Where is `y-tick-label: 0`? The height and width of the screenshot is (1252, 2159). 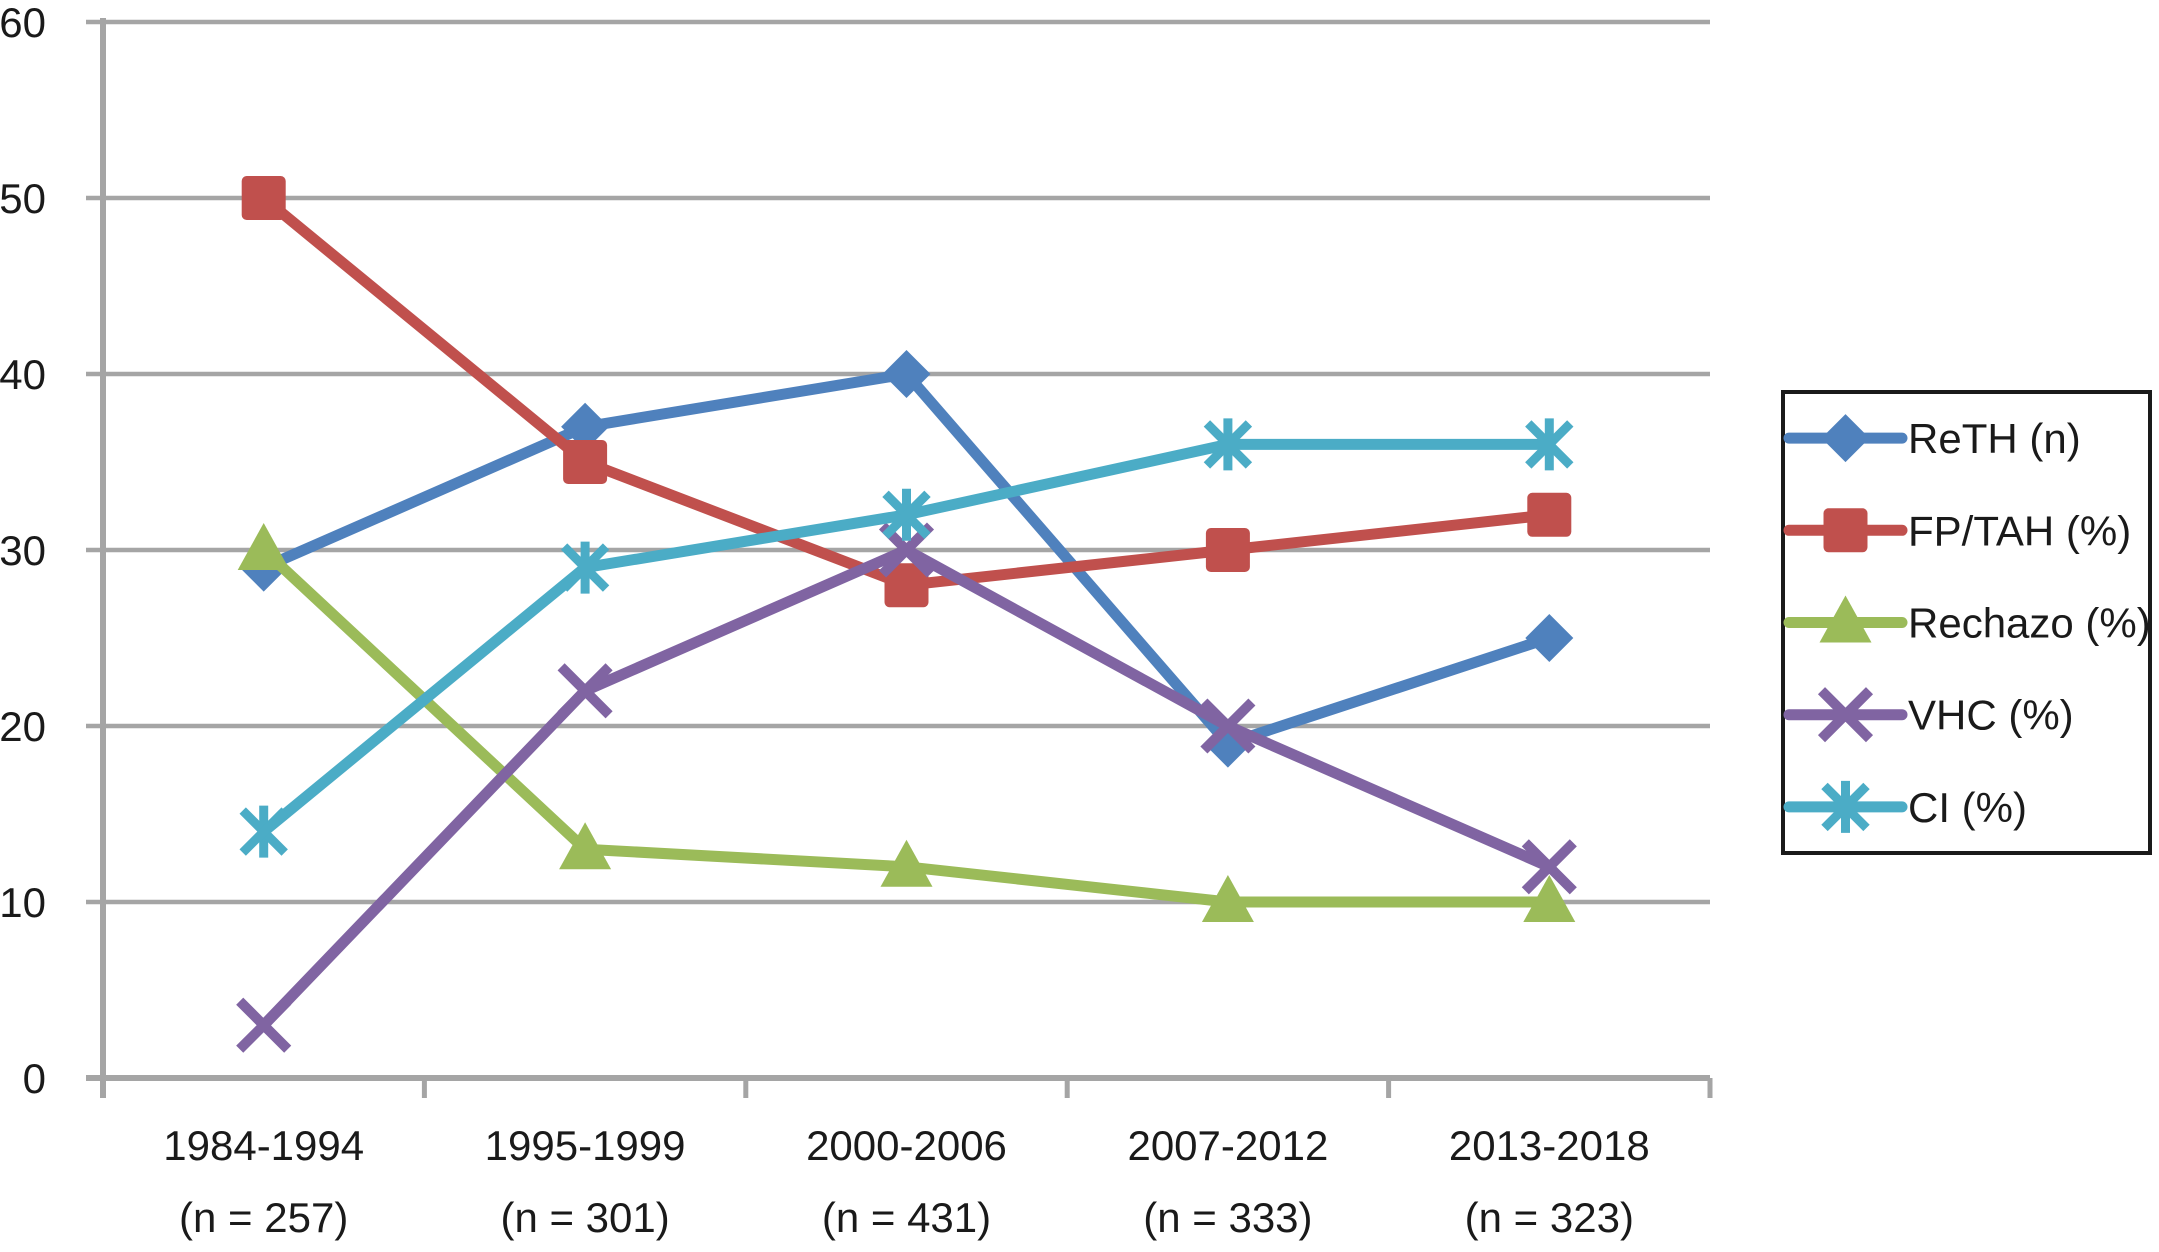
y-tick-label: 0 is located at coordinates (34, 1078).